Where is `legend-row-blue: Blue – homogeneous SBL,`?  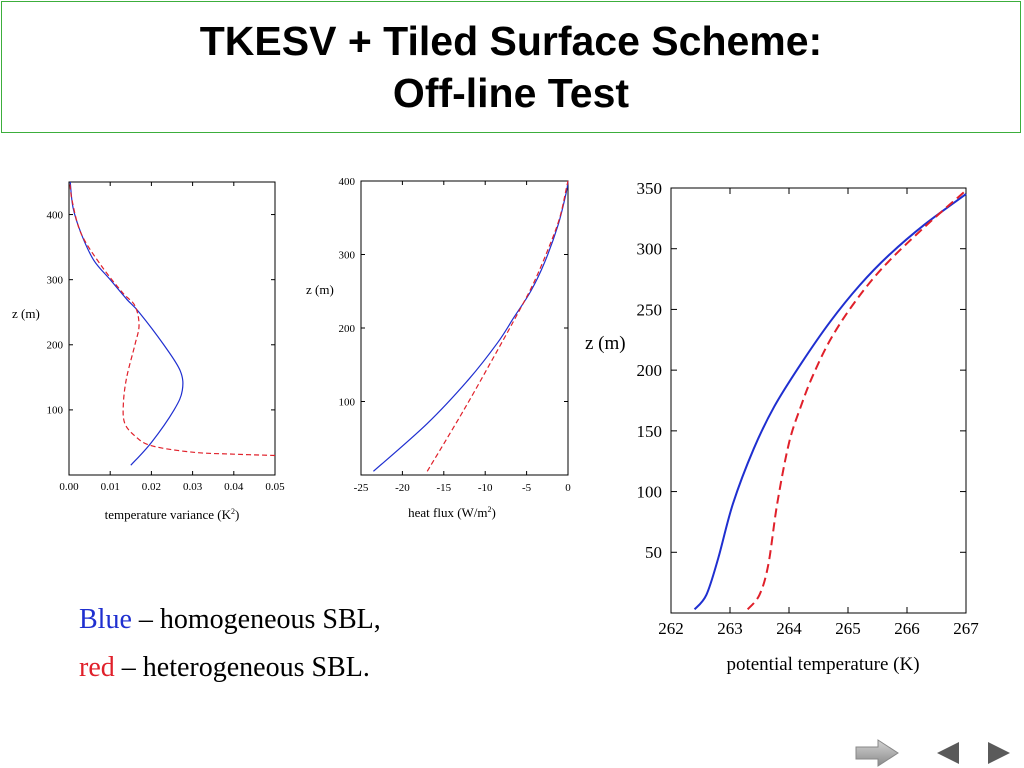
legend-row-blue: Blue – homogeneous SBL, is located at coordinates (230, 620).